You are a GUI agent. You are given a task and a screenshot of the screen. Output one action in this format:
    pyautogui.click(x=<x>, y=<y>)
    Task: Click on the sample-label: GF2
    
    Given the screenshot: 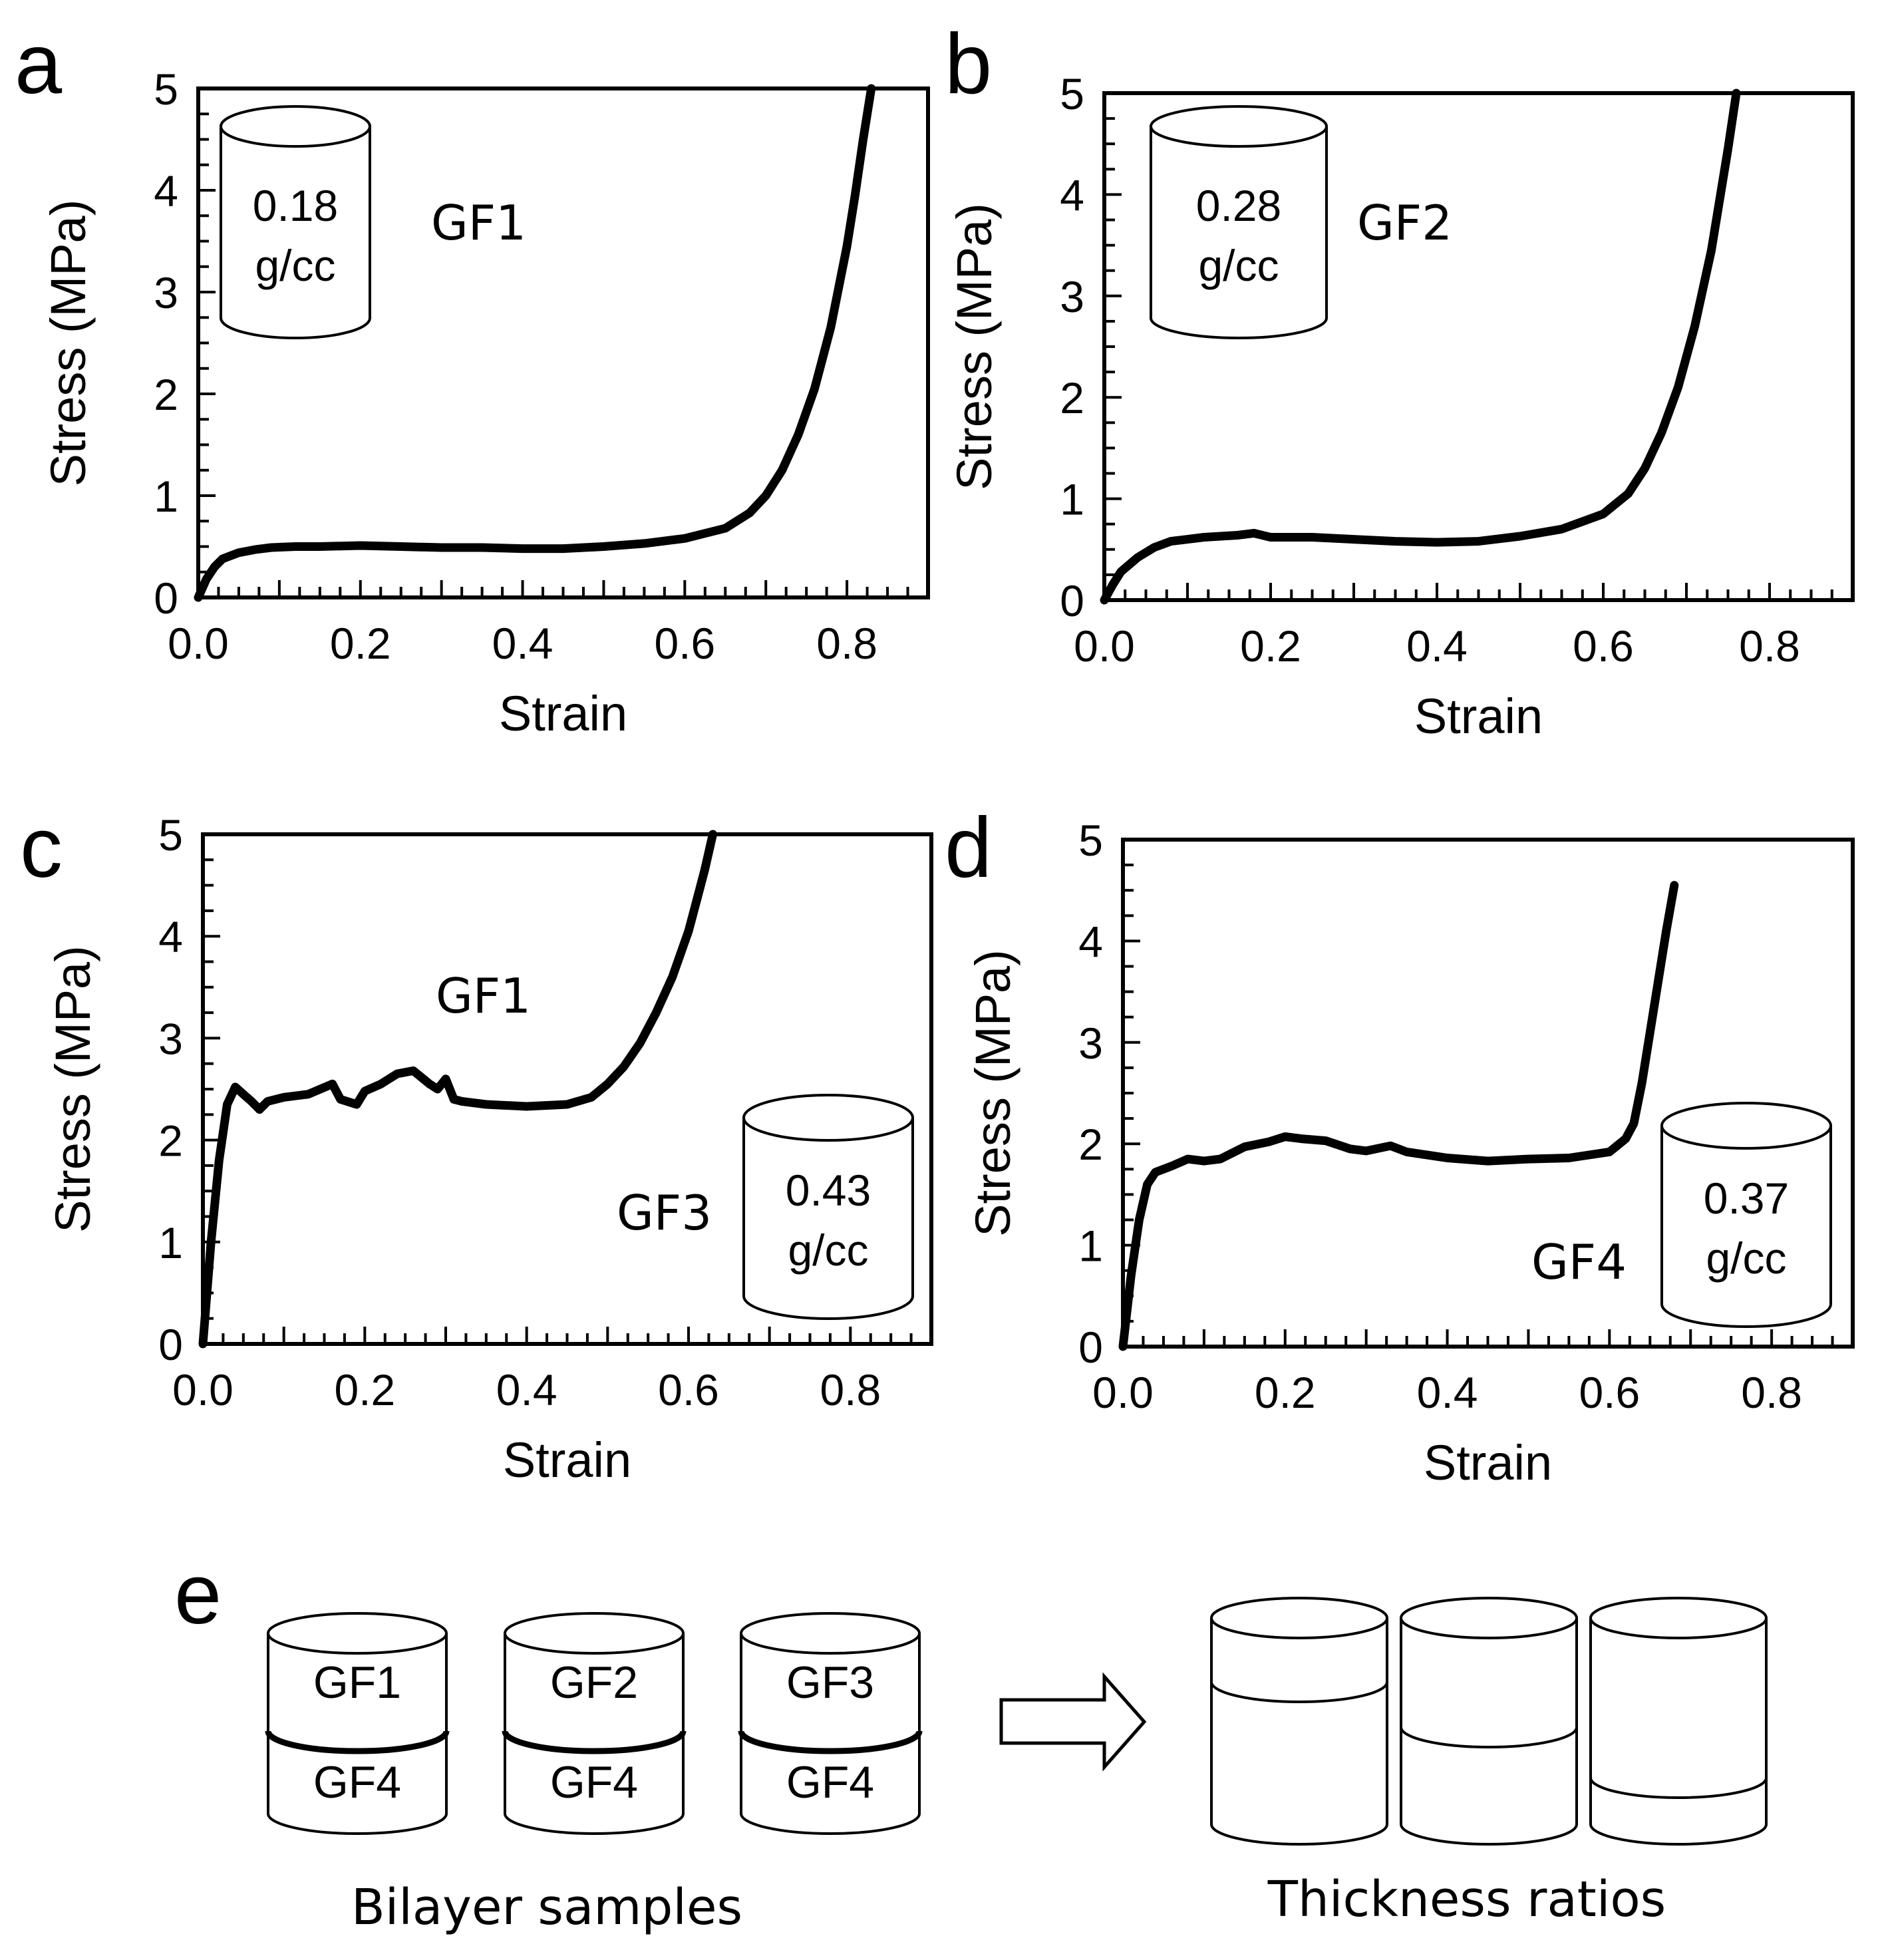 What is the action you would take?
    pyautogui.click(x=1405, y=223)
    